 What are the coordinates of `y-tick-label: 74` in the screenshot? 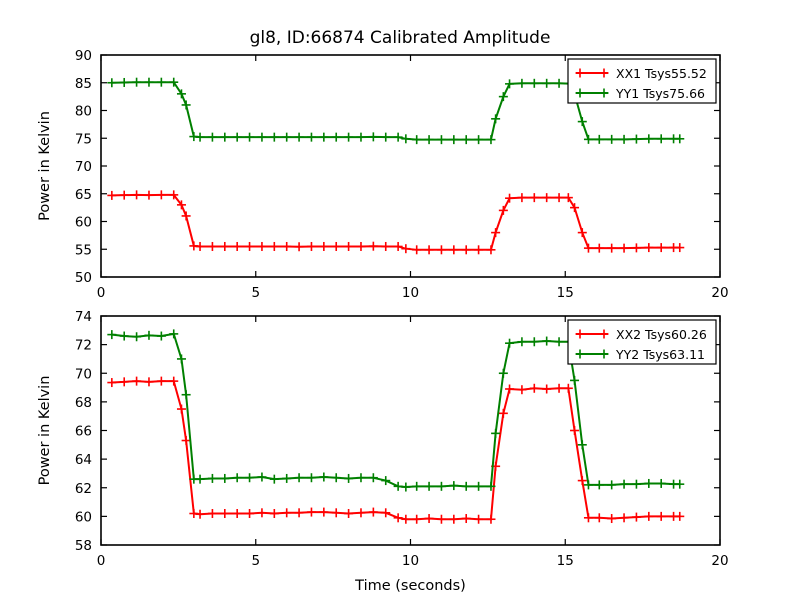 It's located at (83, 317).